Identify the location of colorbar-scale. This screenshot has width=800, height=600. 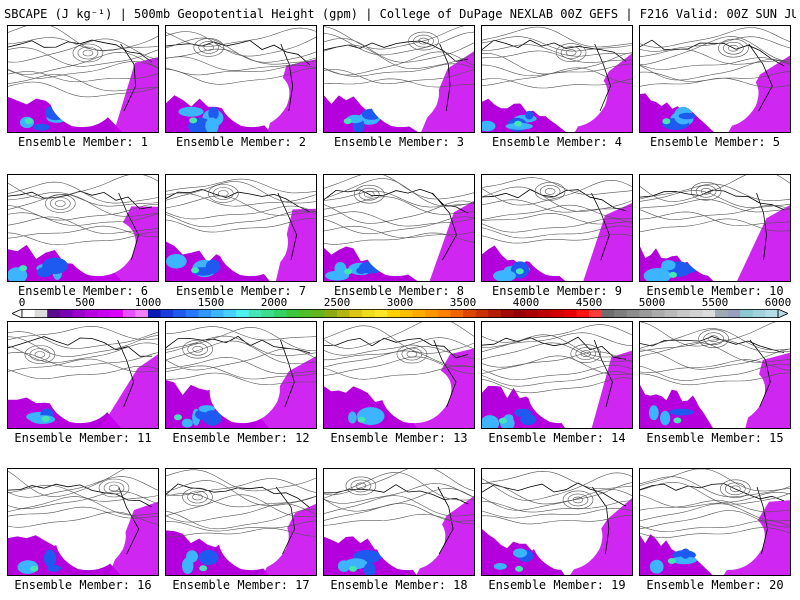
(400, 313).